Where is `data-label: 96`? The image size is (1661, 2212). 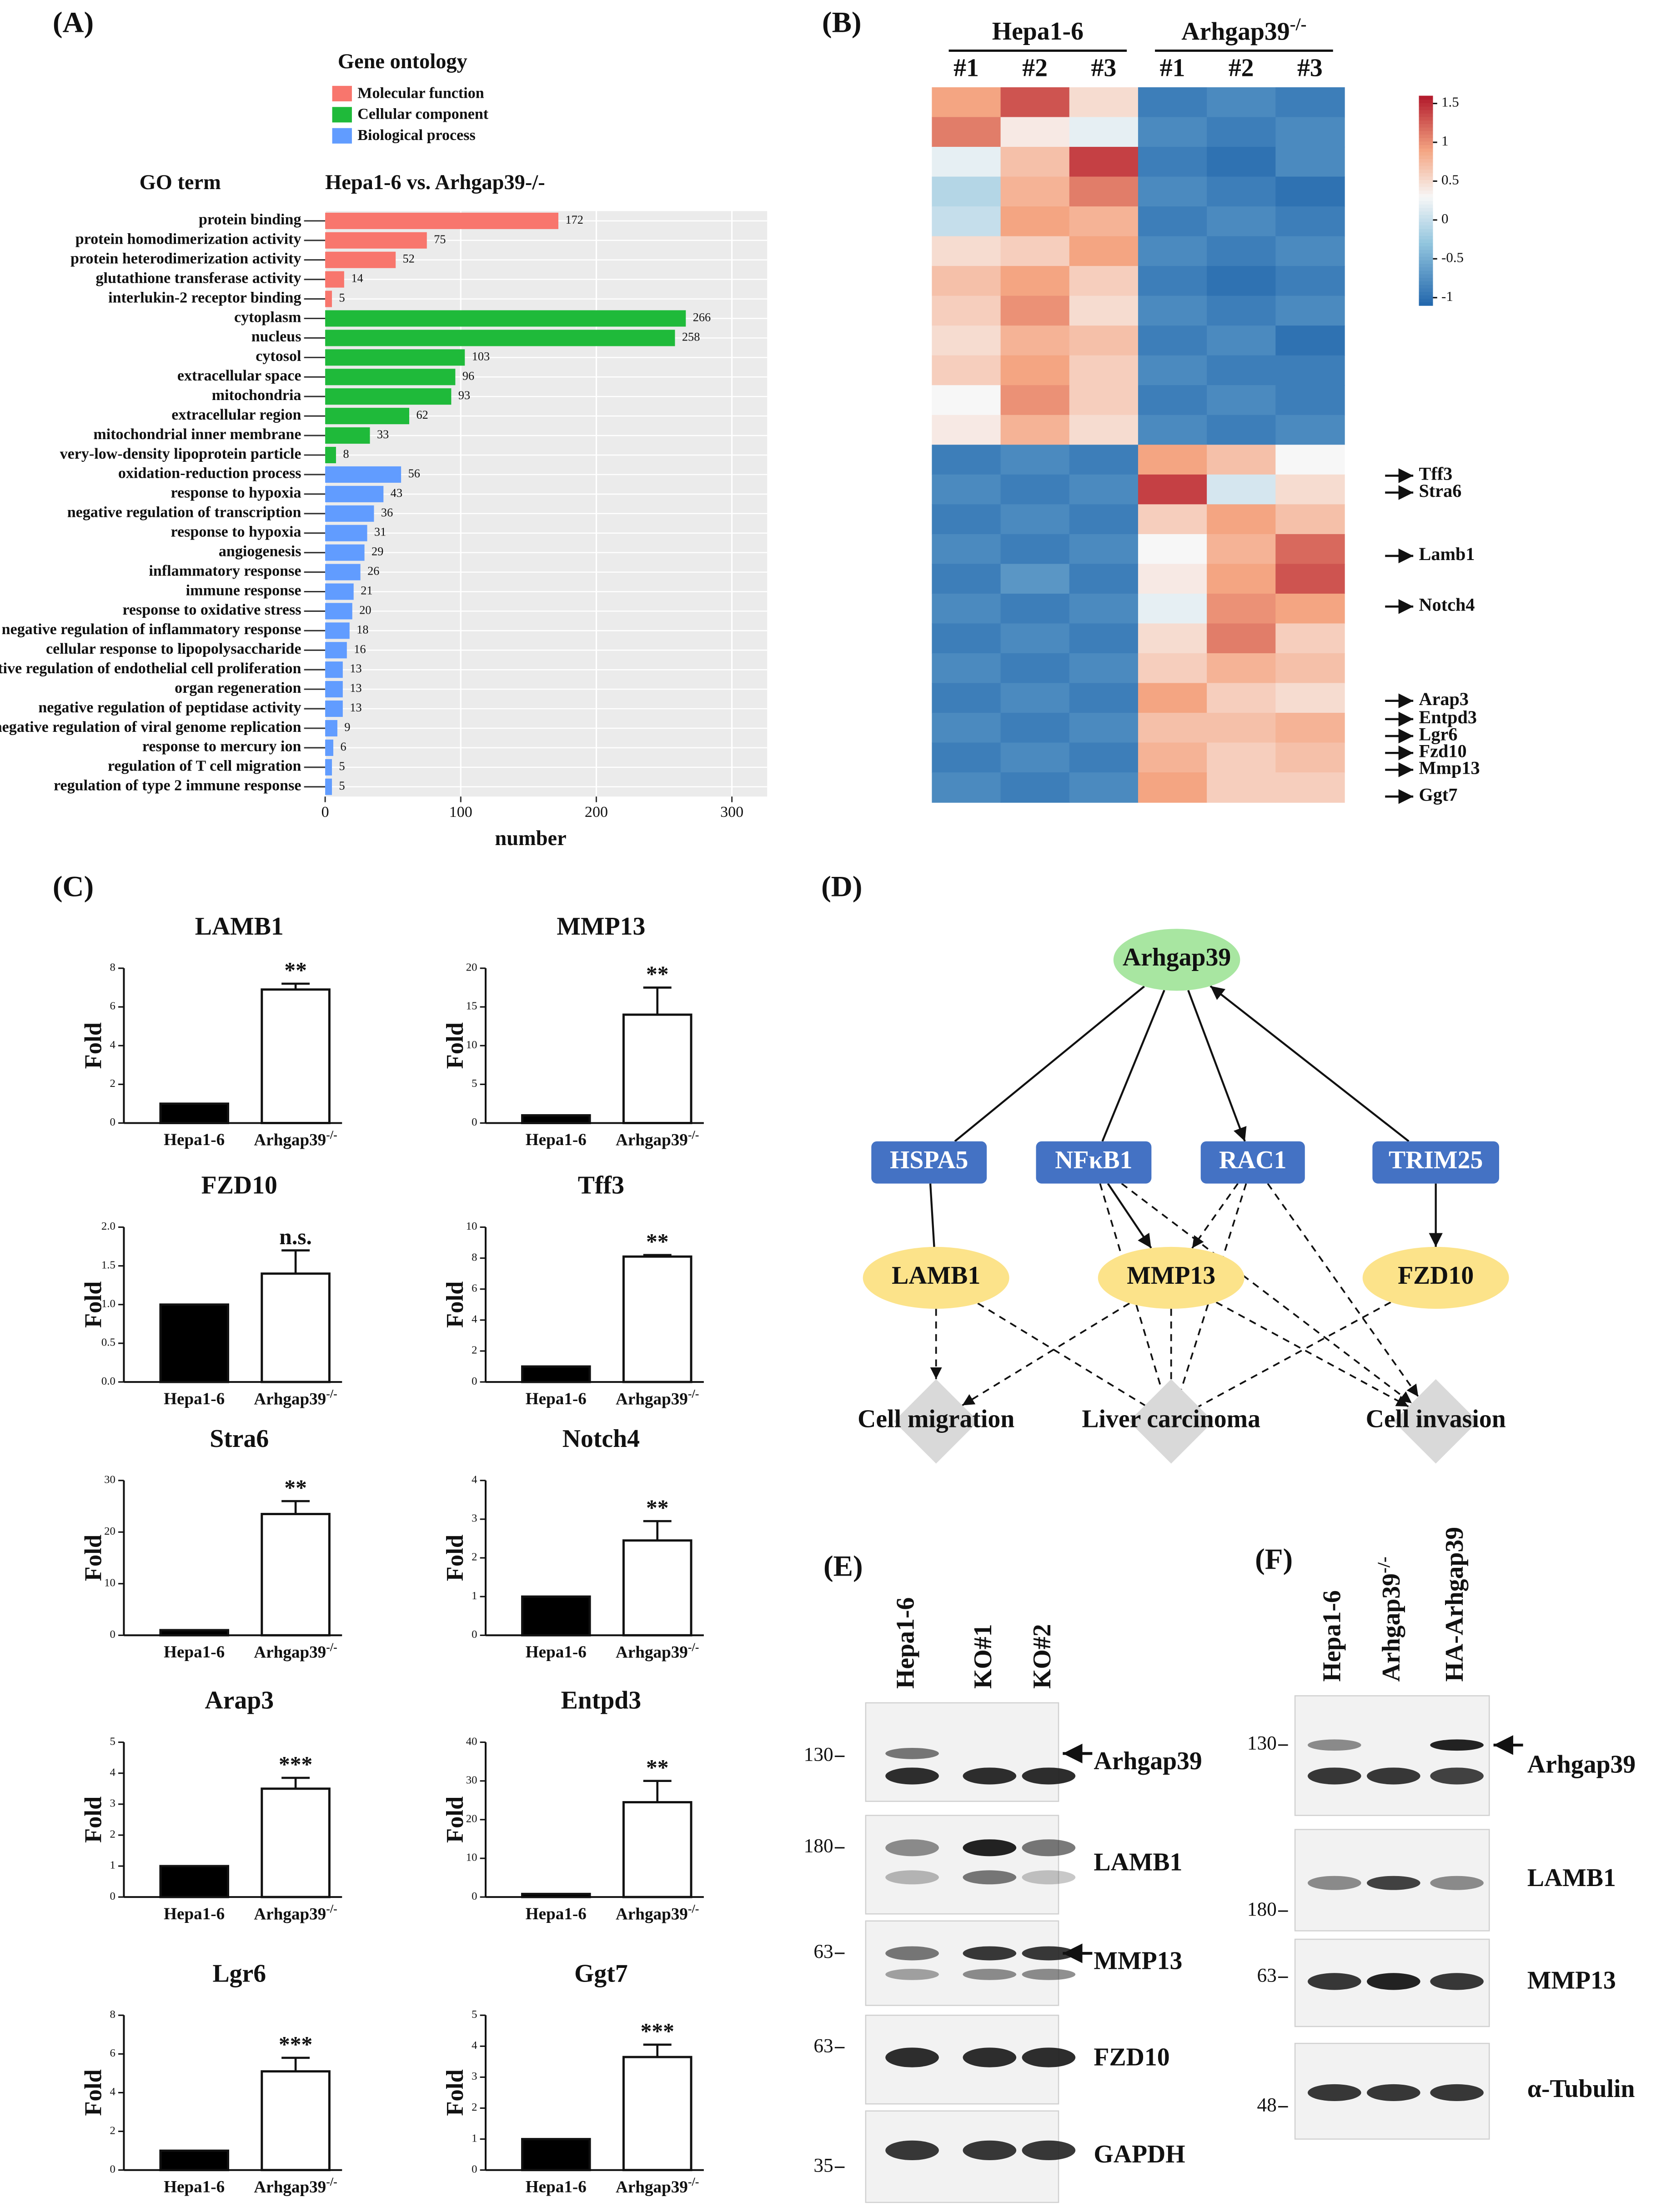
data-label: 96 is located at coordinates (468, 375).